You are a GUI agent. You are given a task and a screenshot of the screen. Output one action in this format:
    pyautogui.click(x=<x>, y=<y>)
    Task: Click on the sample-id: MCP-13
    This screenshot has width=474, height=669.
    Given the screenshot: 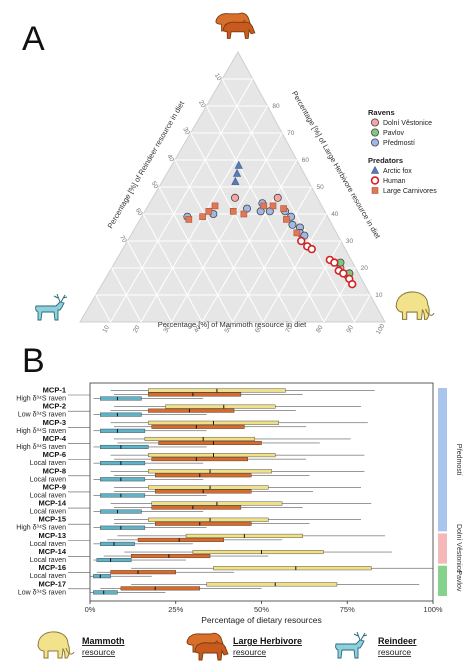 What is the action you would take?
    pyautogui.click(x=52, y=535)
    